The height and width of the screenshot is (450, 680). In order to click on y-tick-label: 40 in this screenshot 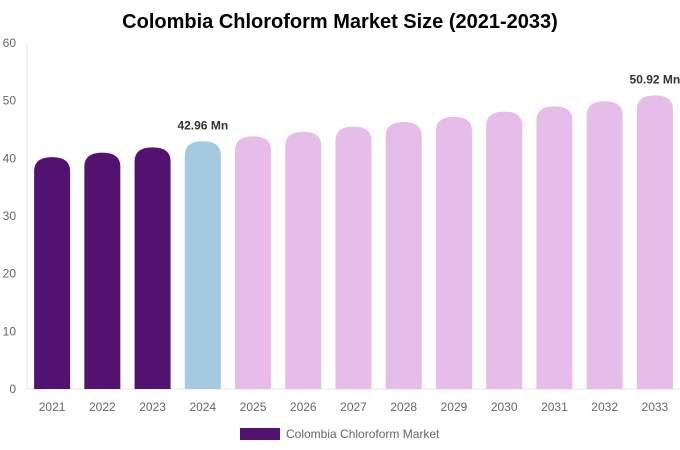, I will do `click(10, 158)`.